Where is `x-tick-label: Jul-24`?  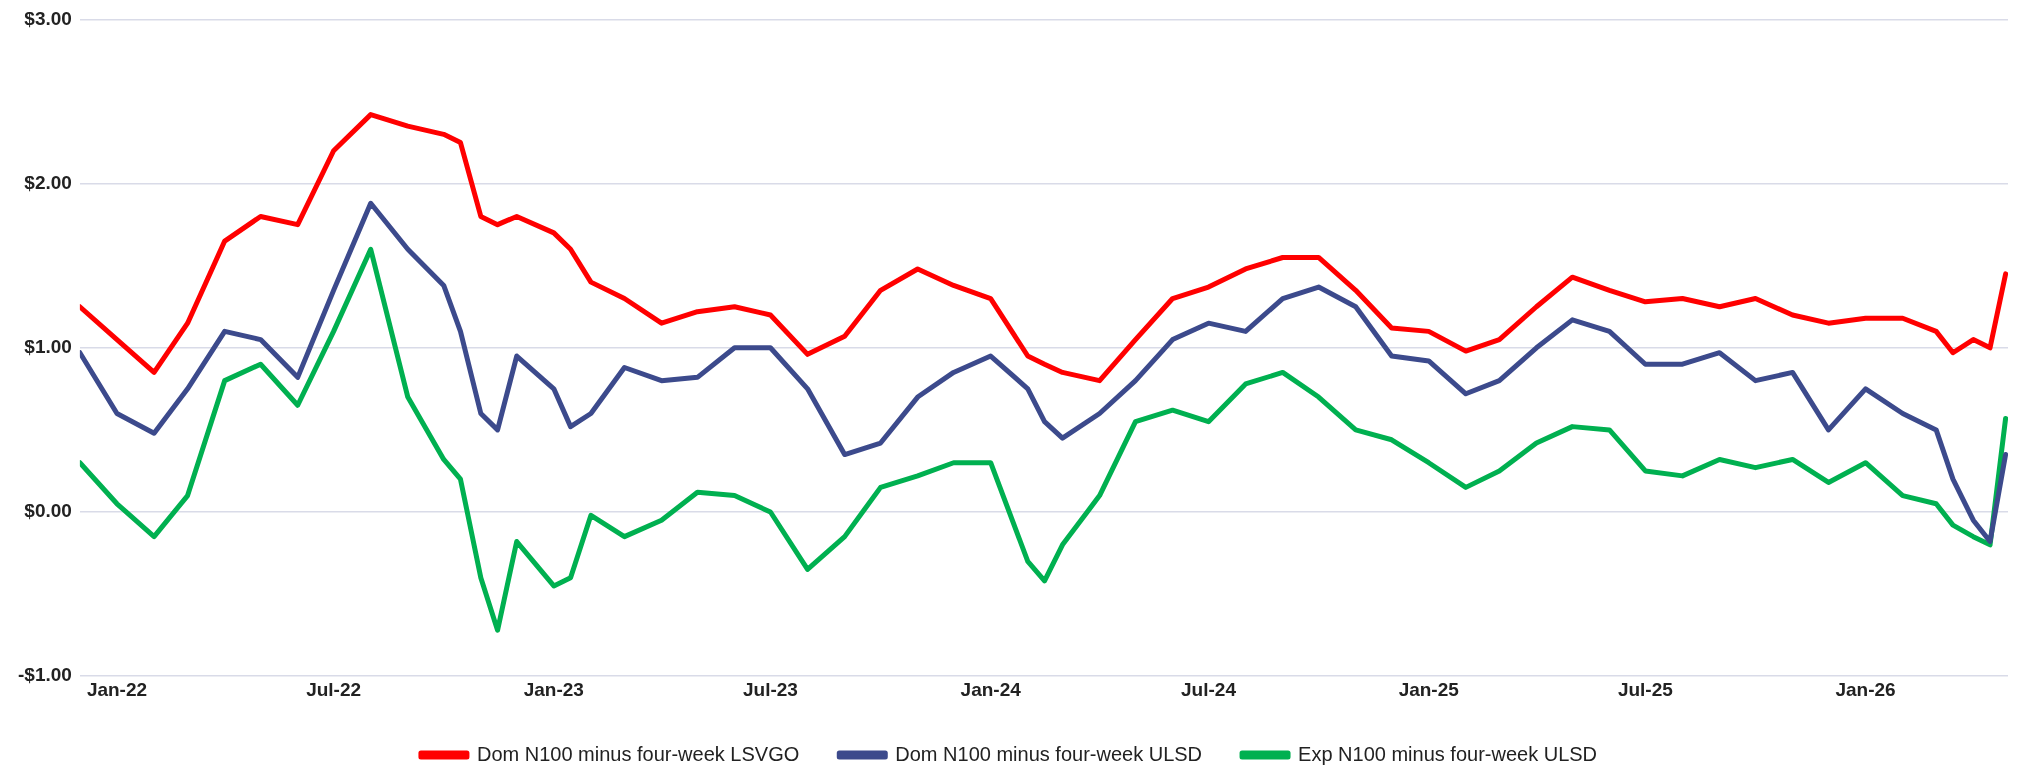
x-tick-label: Jul-24 is located at coordinates (1209, 689).